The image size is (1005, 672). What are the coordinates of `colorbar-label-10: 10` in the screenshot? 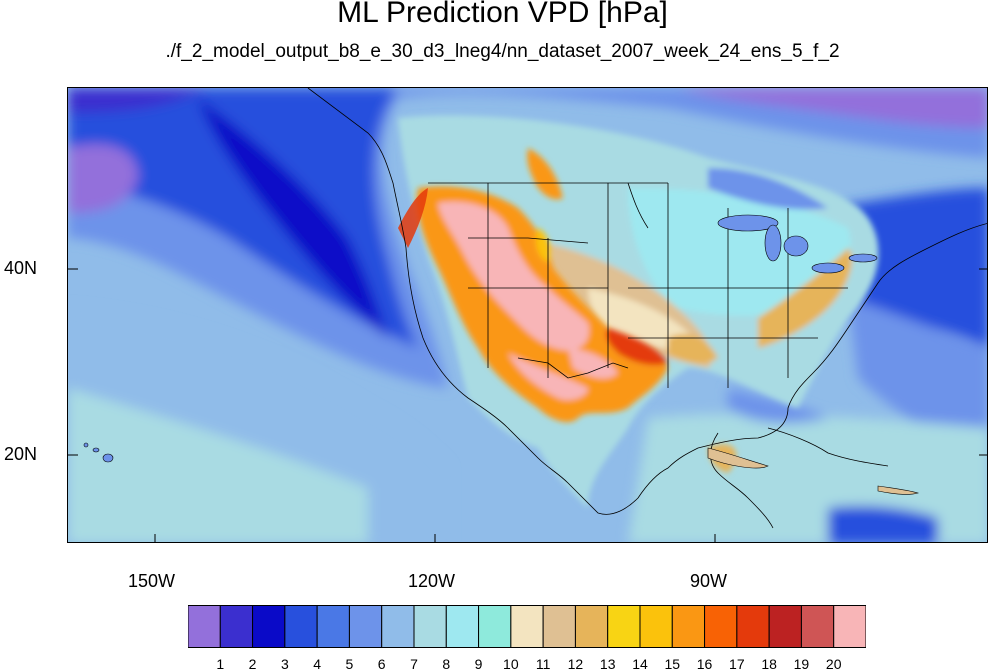 It's located at (511, 664).